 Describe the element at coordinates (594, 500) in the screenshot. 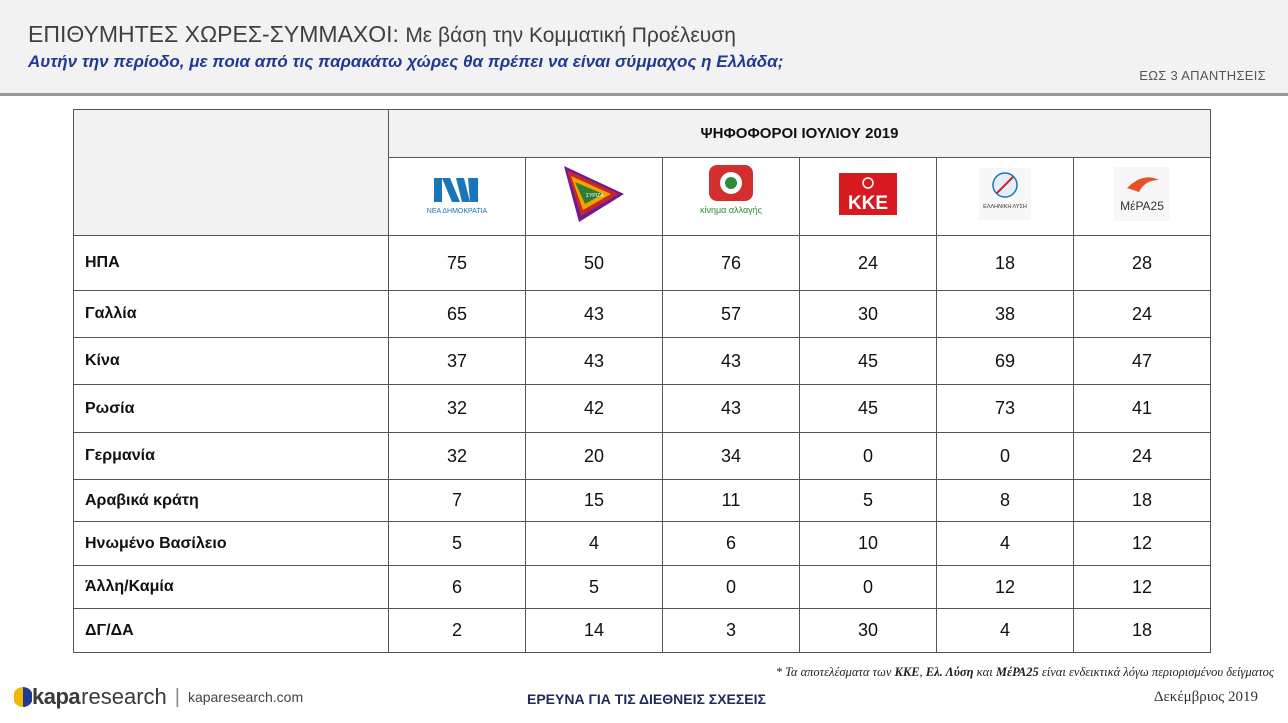

I see `cell-value: 15` at that location.